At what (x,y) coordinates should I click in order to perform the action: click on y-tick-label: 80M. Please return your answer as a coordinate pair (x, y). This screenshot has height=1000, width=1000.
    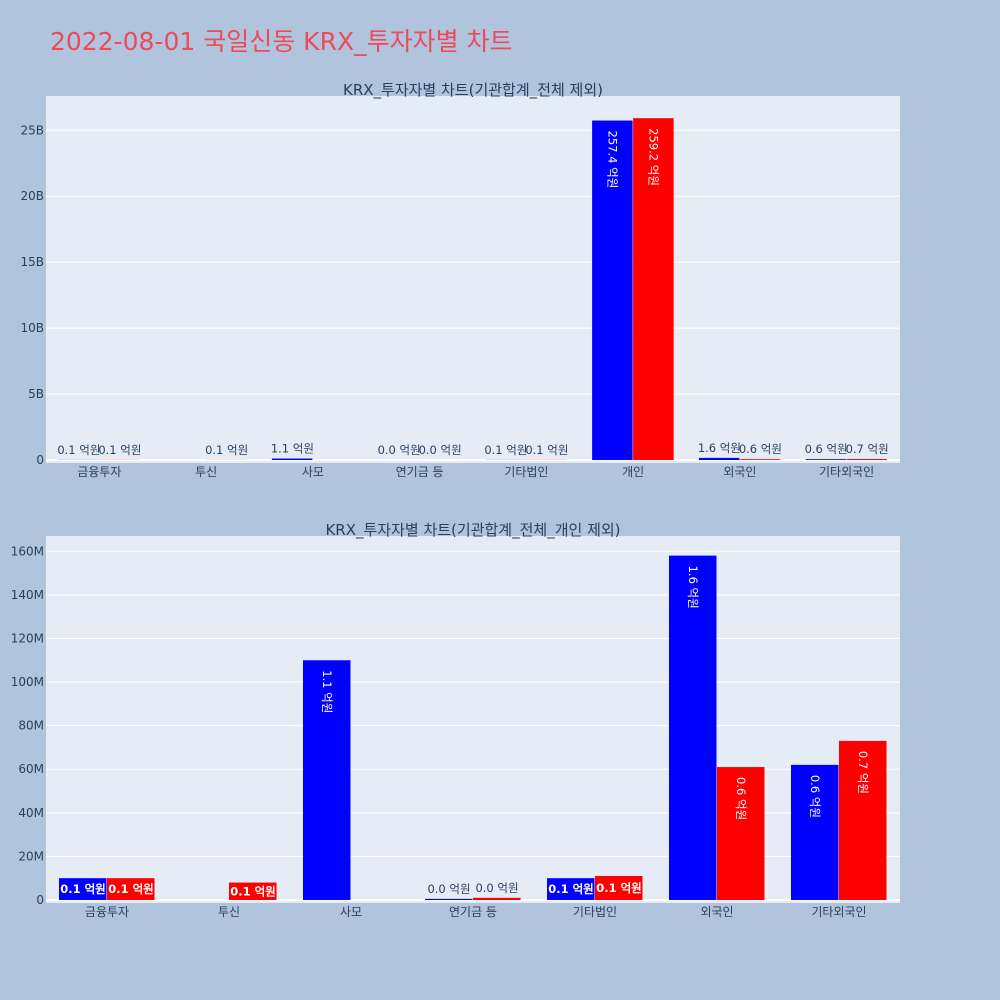
    Looking at the image, I should click on (31, 726).